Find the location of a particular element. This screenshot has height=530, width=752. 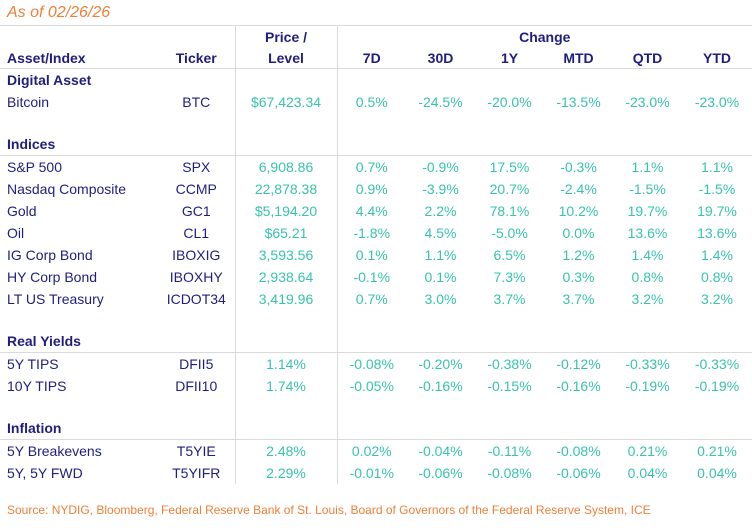

price-level: 22,878.38 is located at coordinates (286, 189).